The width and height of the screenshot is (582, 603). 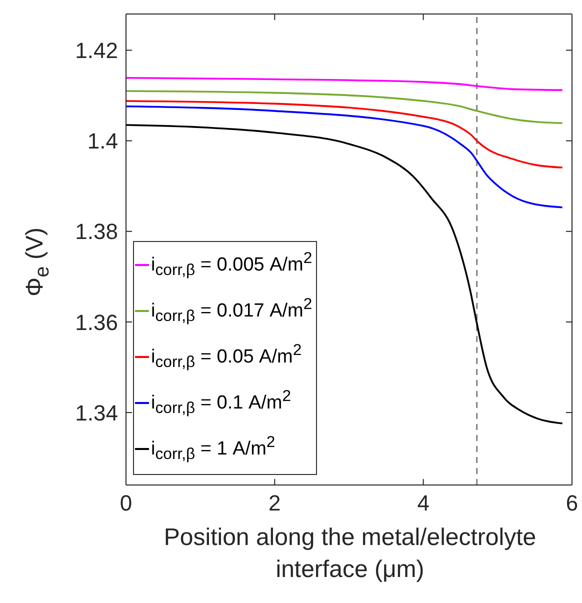 What do you see at coordinates (231, 311) in the screenshot?
I see `legend-label: i$_{corr,β}$ = 0.017 A/m$^{2}$` at bounding box center [231, 311].